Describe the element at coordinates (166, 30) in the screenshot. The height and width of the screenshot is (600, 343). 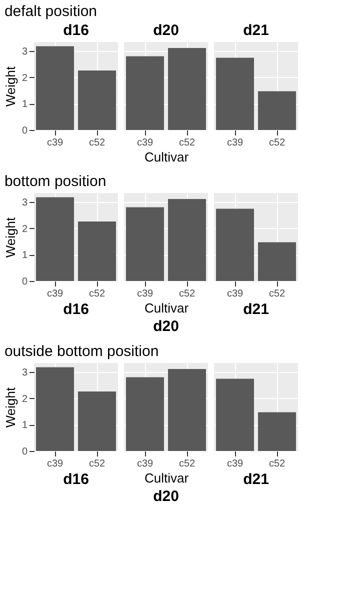
I see `chart-title: d20` at that location.